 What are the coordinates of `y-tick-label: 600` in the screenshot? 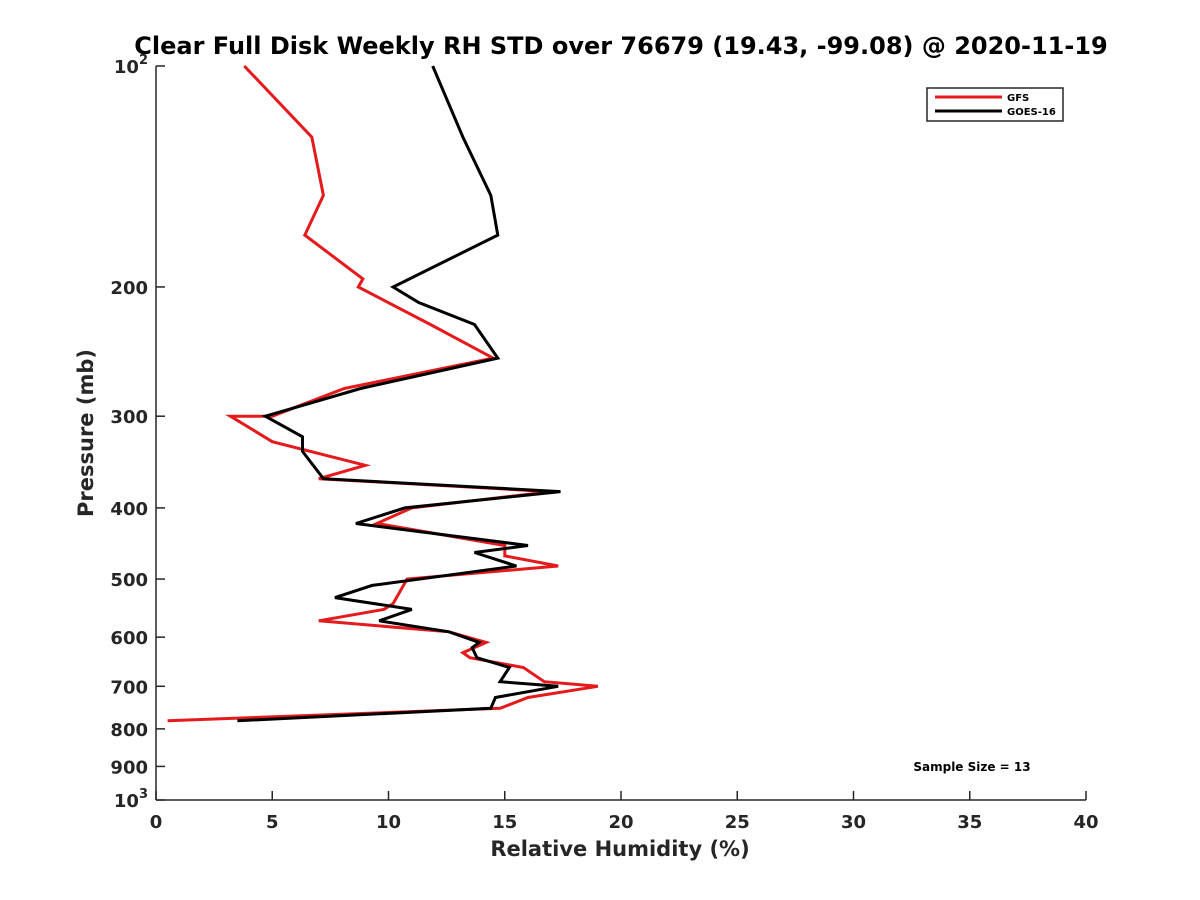 It's located at (129, 638).